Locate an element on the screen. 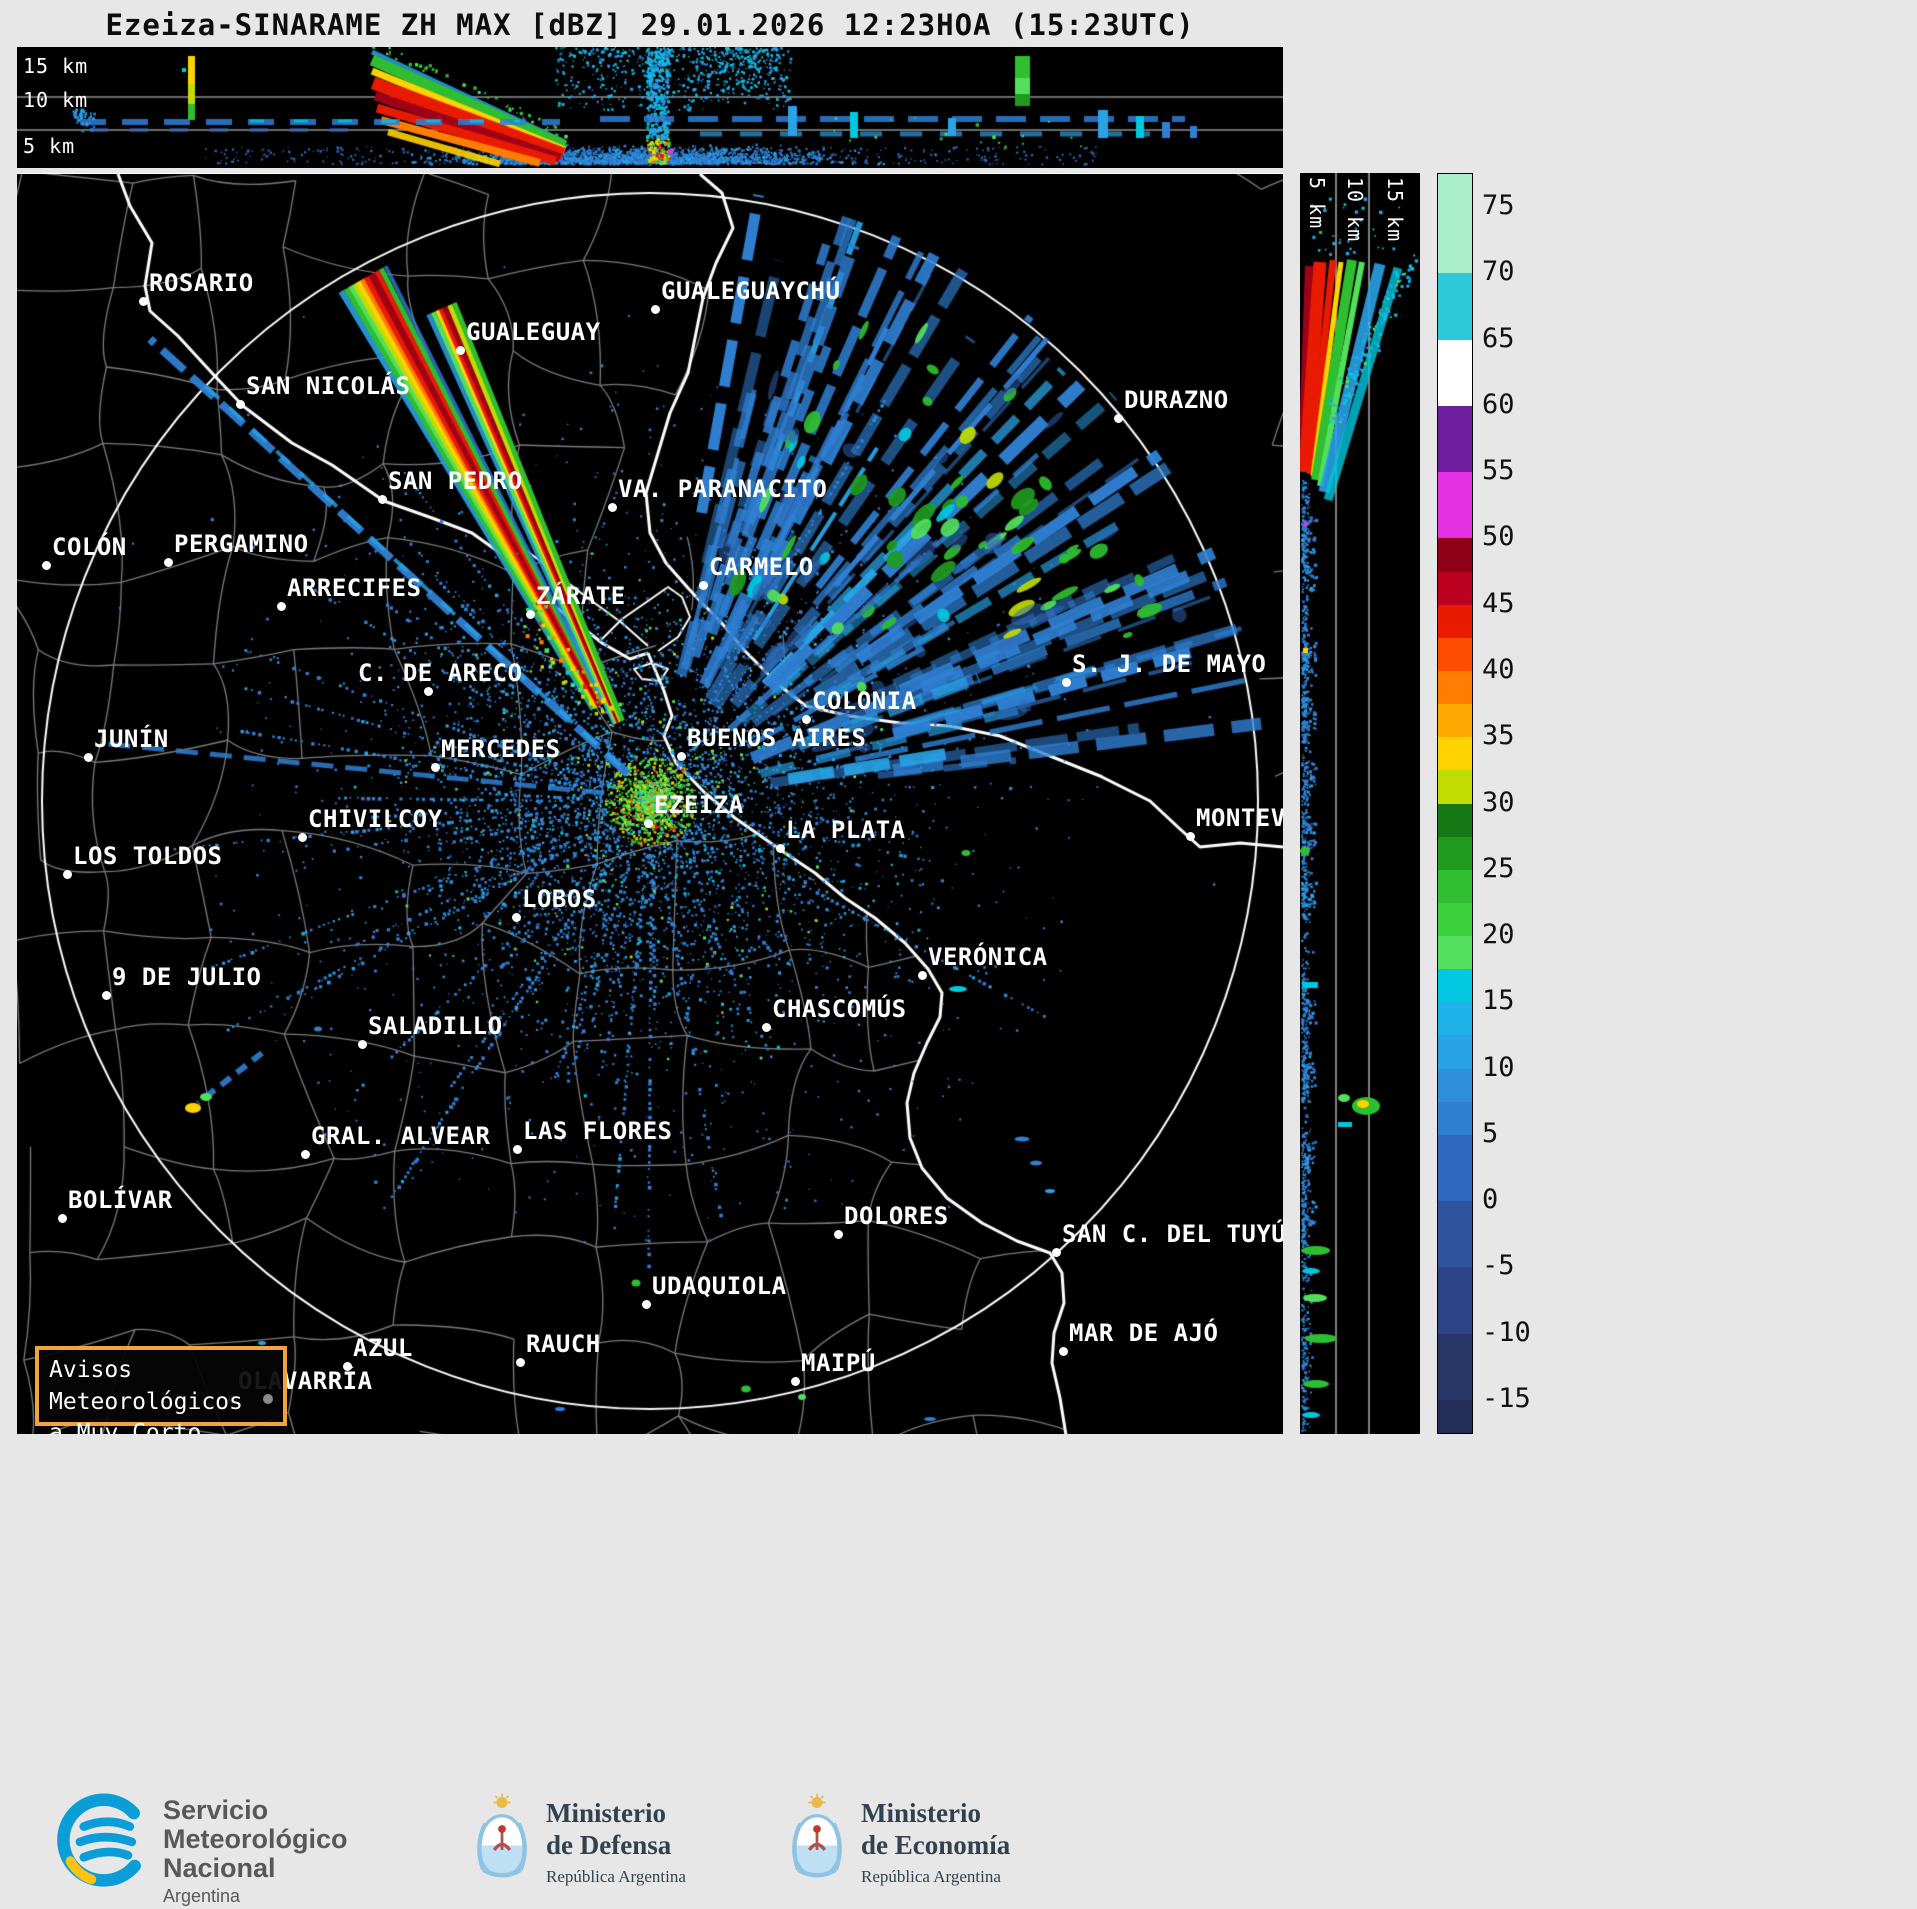 Image resolution: width=1917 pixels, height=1909 pixels. city-label: LOS TOLDOS is located at coordinates (148, 856).